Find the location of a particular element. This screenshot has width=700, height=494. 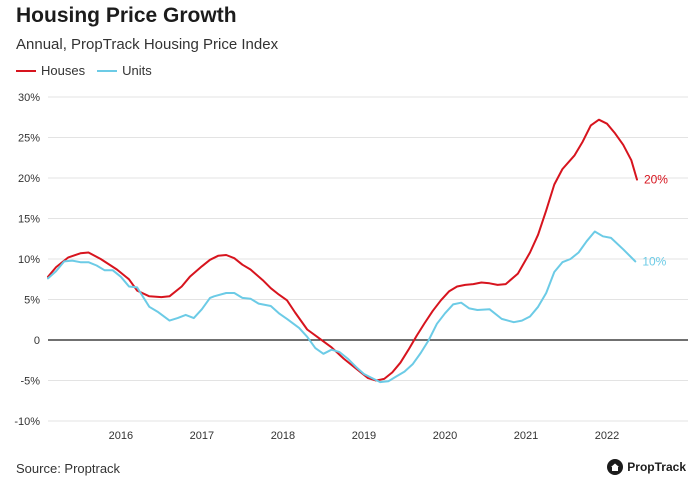

y-tick-label: 30% is located at coordinates (29, 98).